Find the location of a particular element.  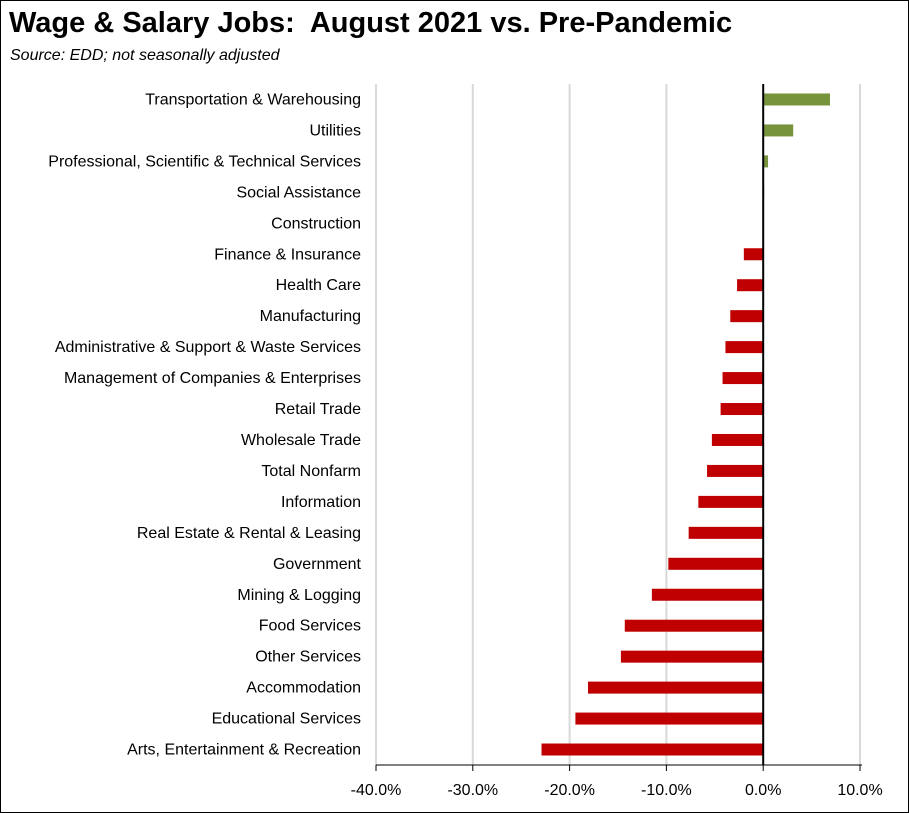

category-label: Real Estate & Rental & Leasing is located at coordinates (249, 533).